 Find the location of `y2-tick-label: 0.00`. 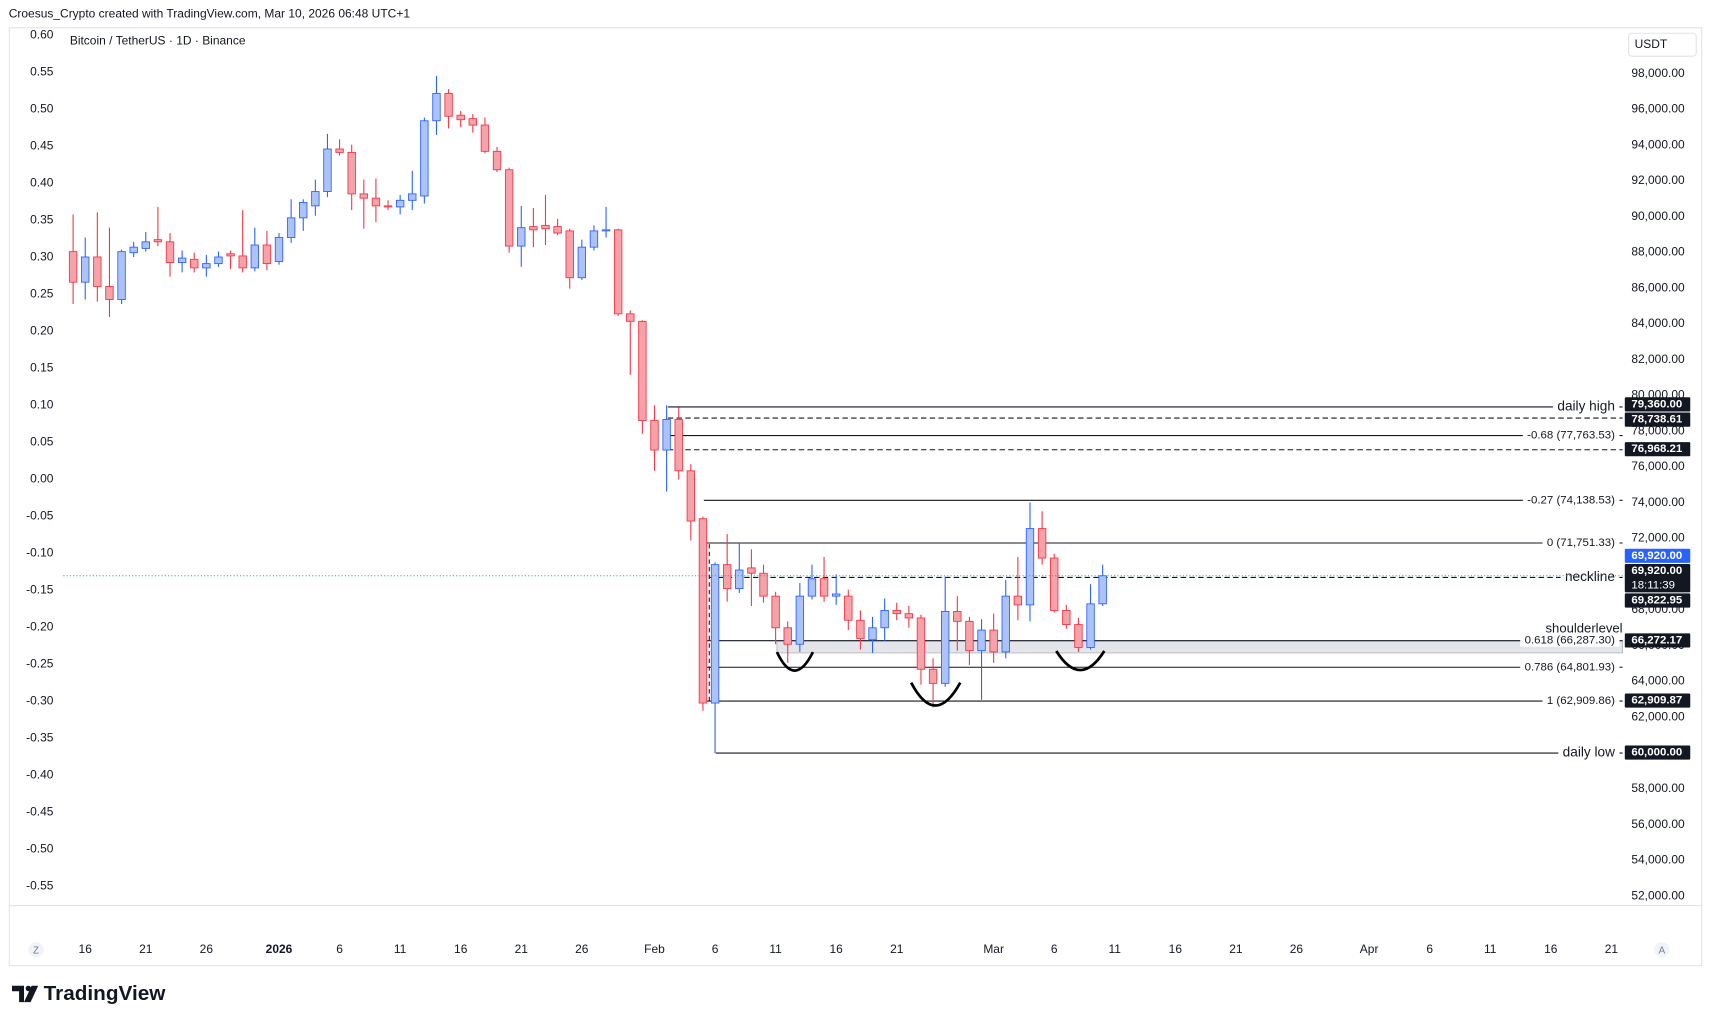

y2-tick-label: 0.00 is located at coordinates (42, 479).